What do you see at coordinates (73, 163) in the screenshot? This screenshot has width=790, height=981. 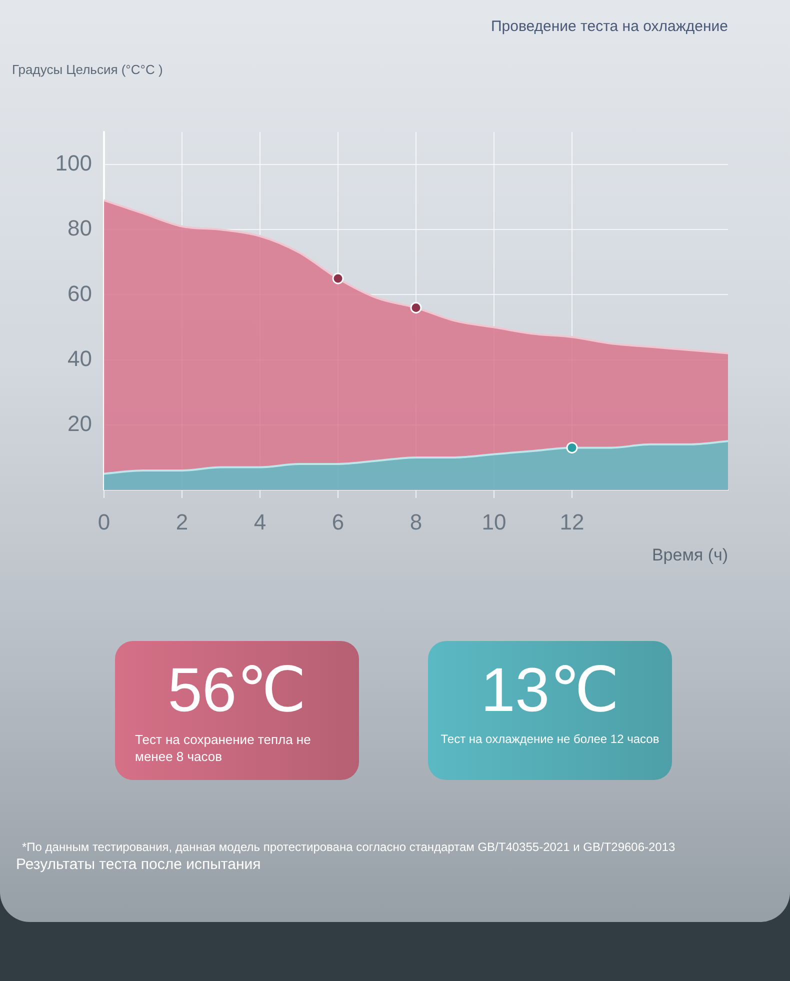 I see `y-tick-label: 100` at bounding box center [73, 163].